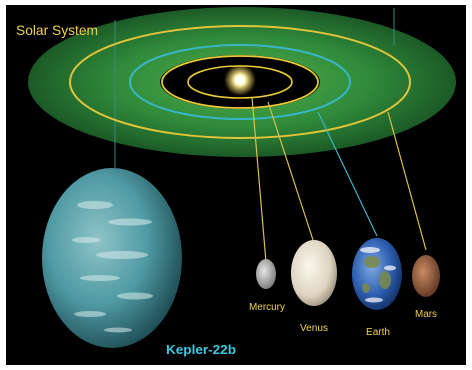  I want to click on connector-venus, so click(291, 172).